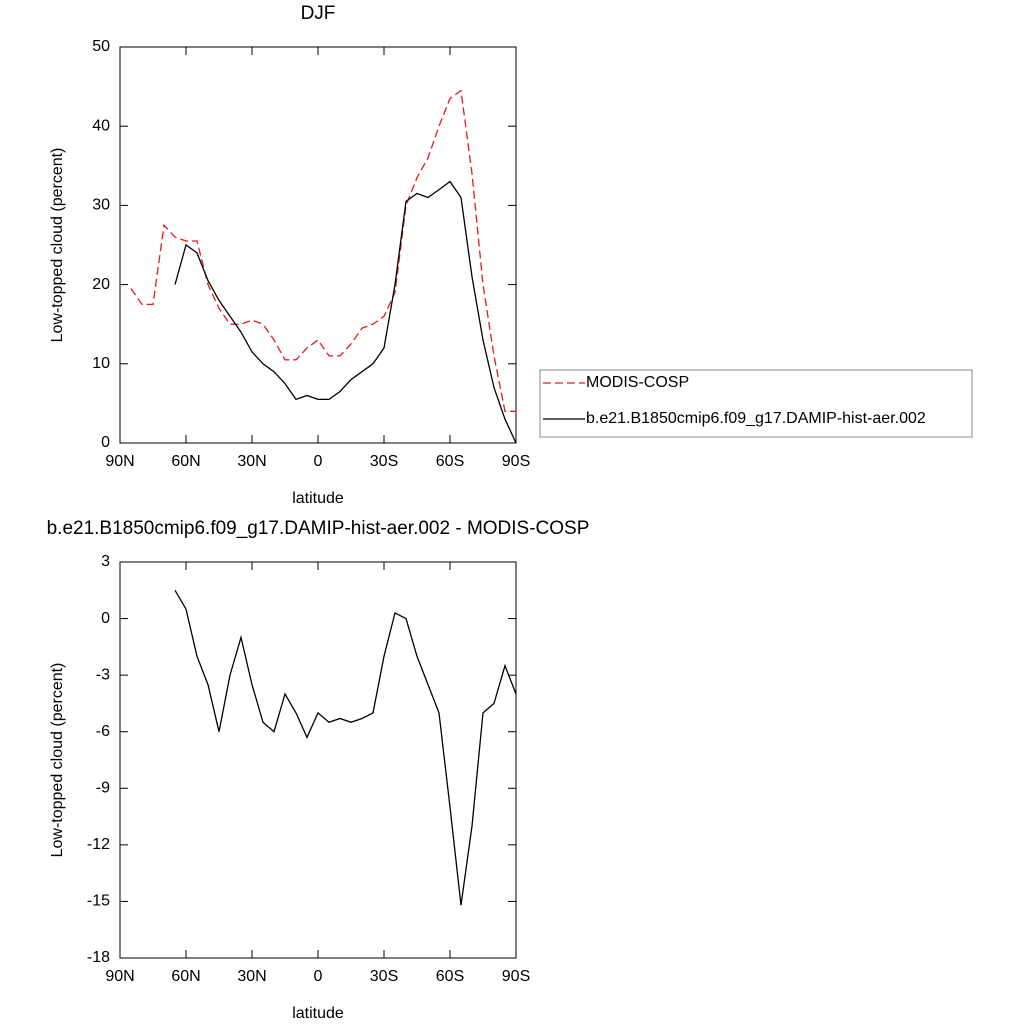 The width and height of the screenshot is (1024, 1024). Describe the element at coordinates (101, 46) in the screenshot. I see `y-tick-label: 50` at that location.